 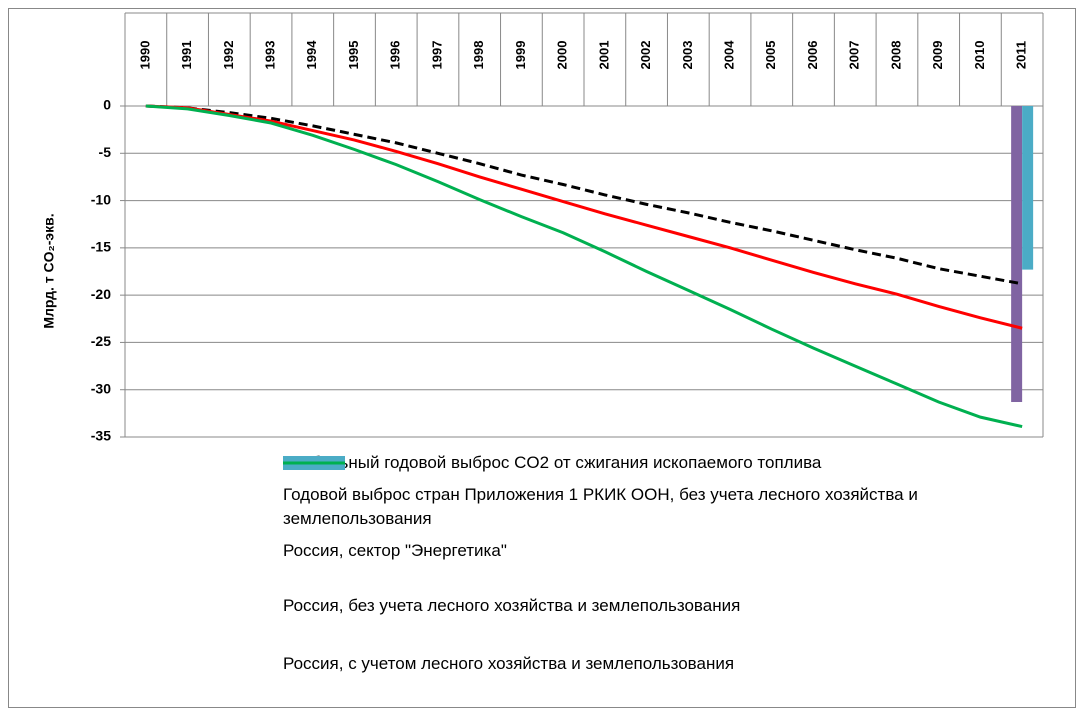 What do you see at coordinates (436, 55) in the screenshot?
I see `x-tick-label: 1997` at bounding box center [436, 55].